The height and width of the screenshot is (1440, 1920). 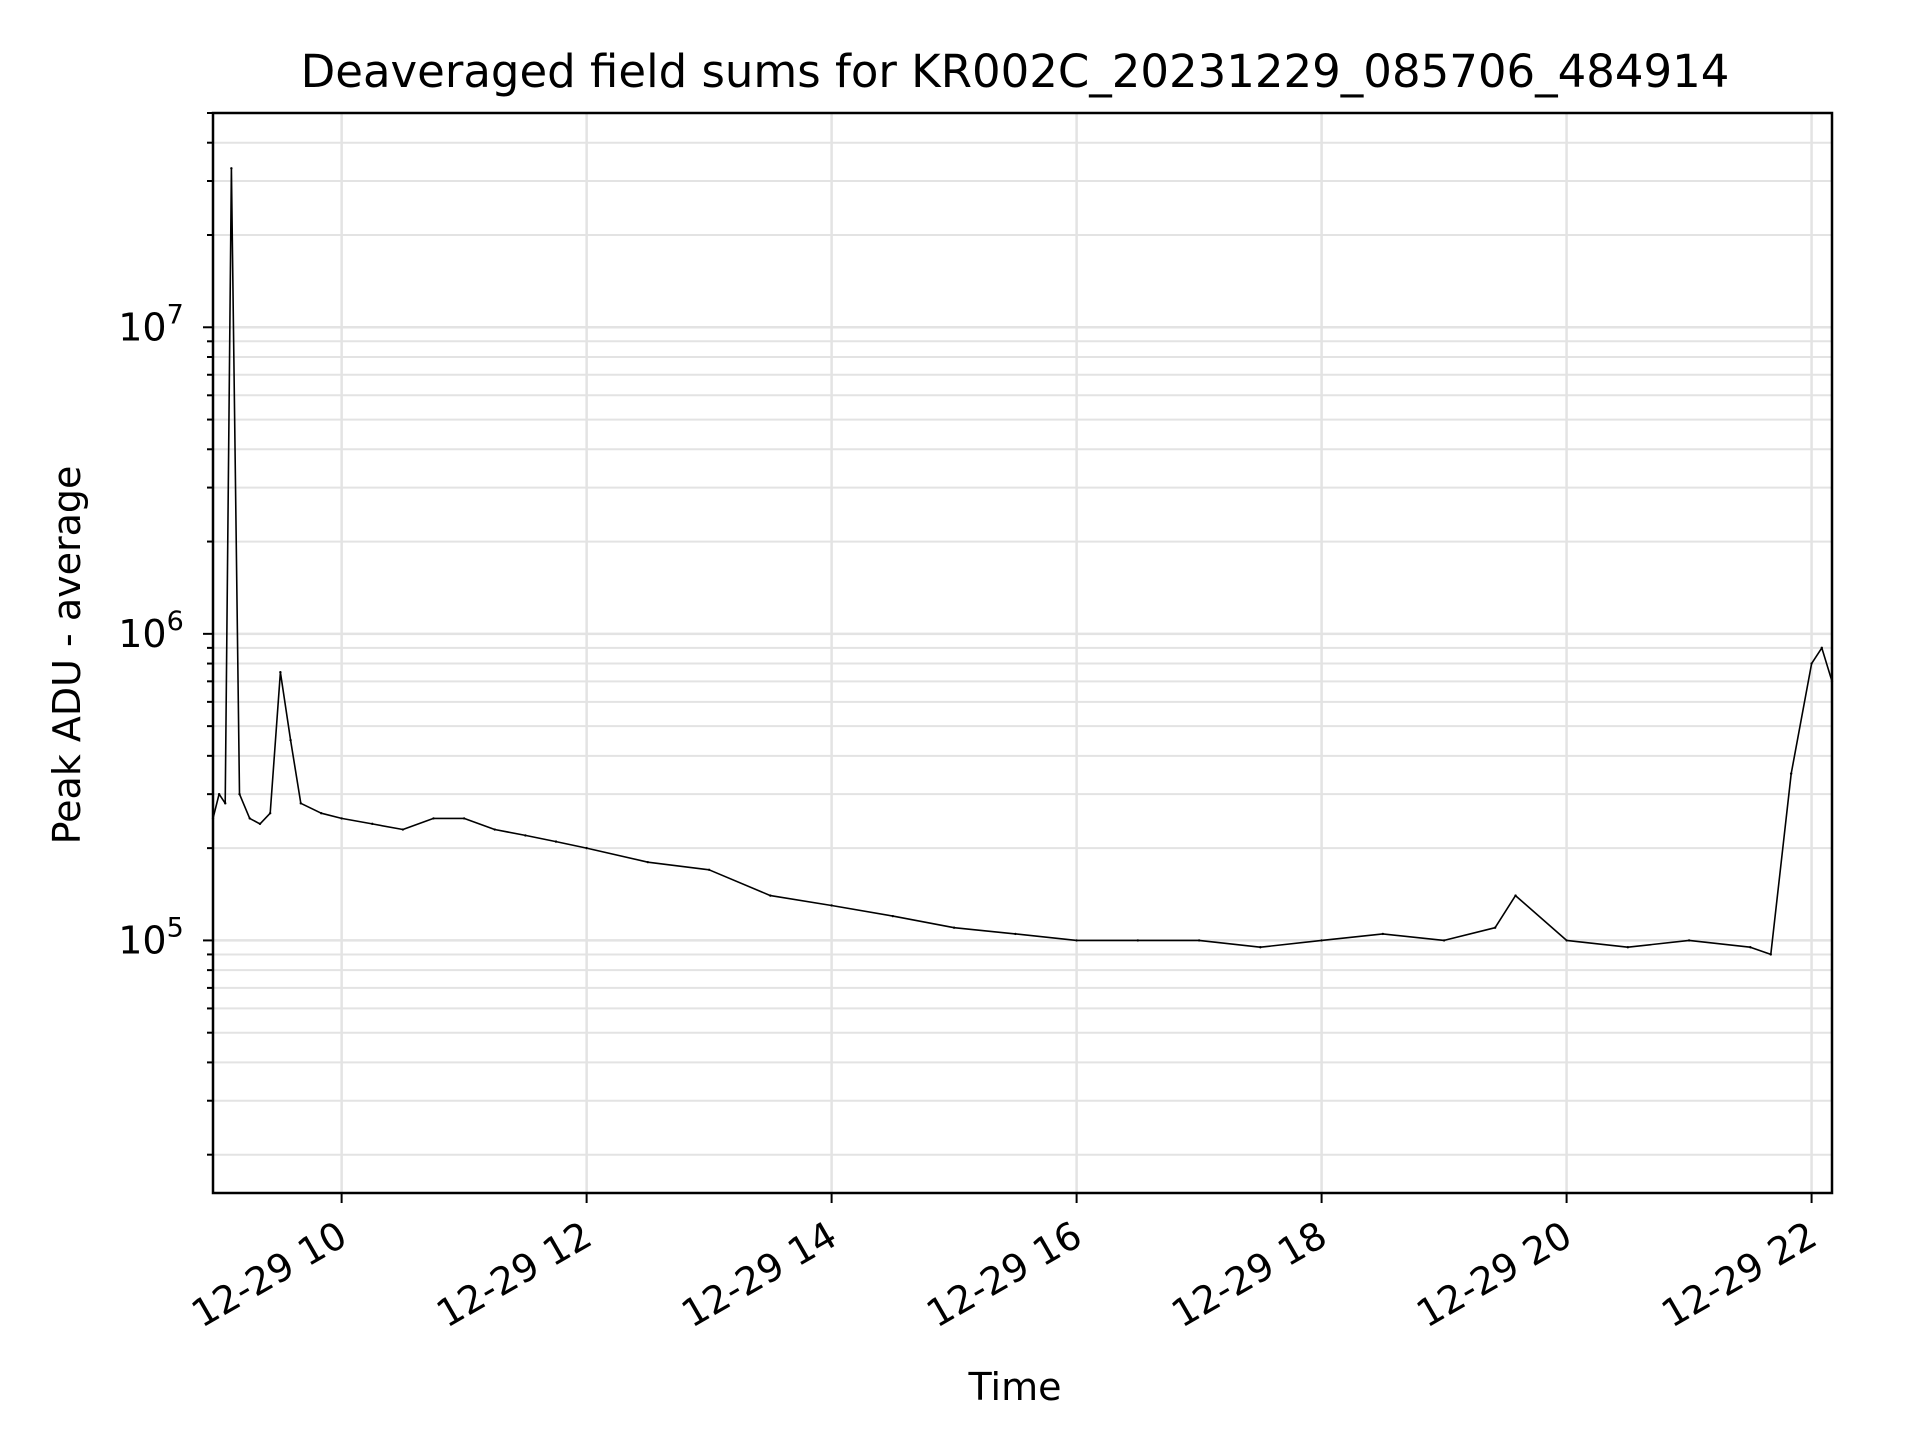 I want to click on y-tick-label: 106, so click(x=151, y=631).